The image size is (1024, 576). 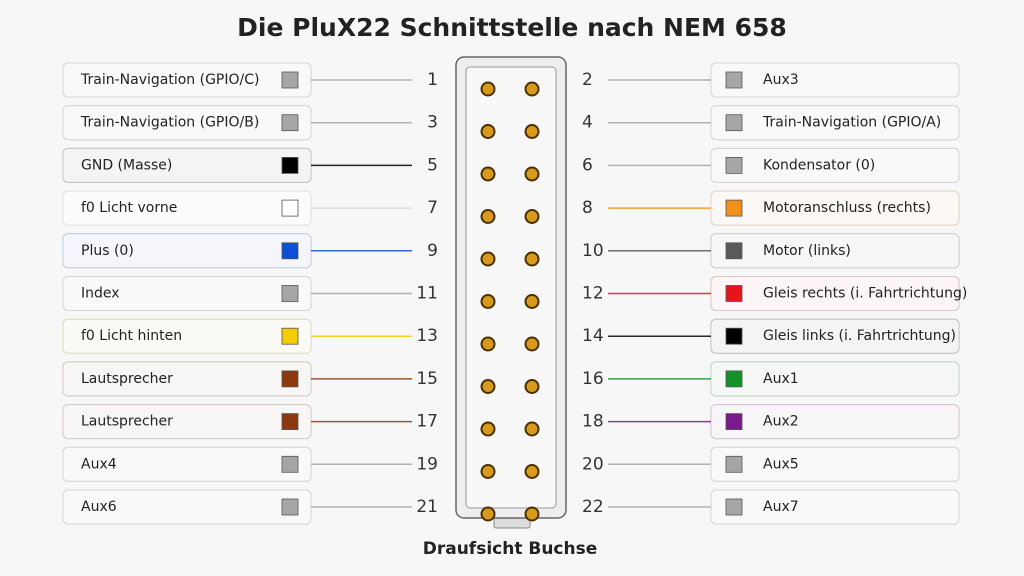 What do you see at coordinates (427, 379) in the screenshot?
I see `pin-number: 15` at bounding box center [427, 379].